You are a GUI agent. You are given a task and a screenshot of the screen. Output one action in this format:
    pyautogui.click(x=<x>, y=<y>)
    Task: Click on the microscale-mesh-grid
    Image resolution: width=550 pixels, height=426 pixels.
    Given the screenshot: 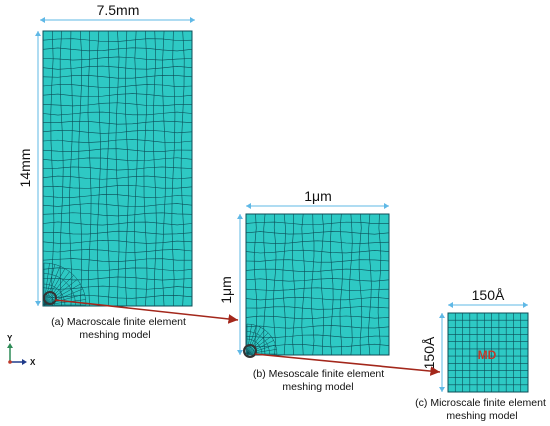 What is the action you would take?
    pyautogui.click(x=487, y=352)
    